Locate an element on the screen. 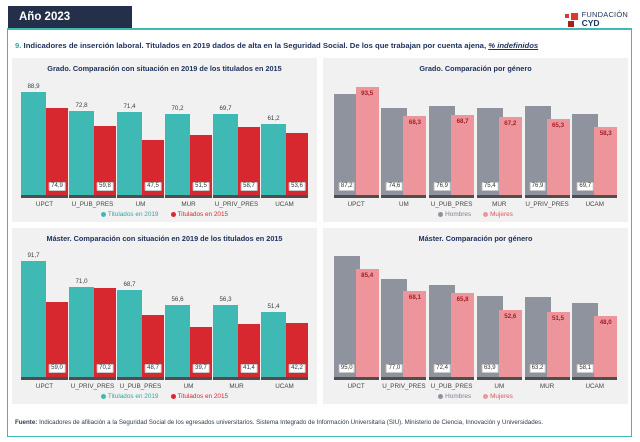  value-label: 58,1 is located at coordinates (585, 368).